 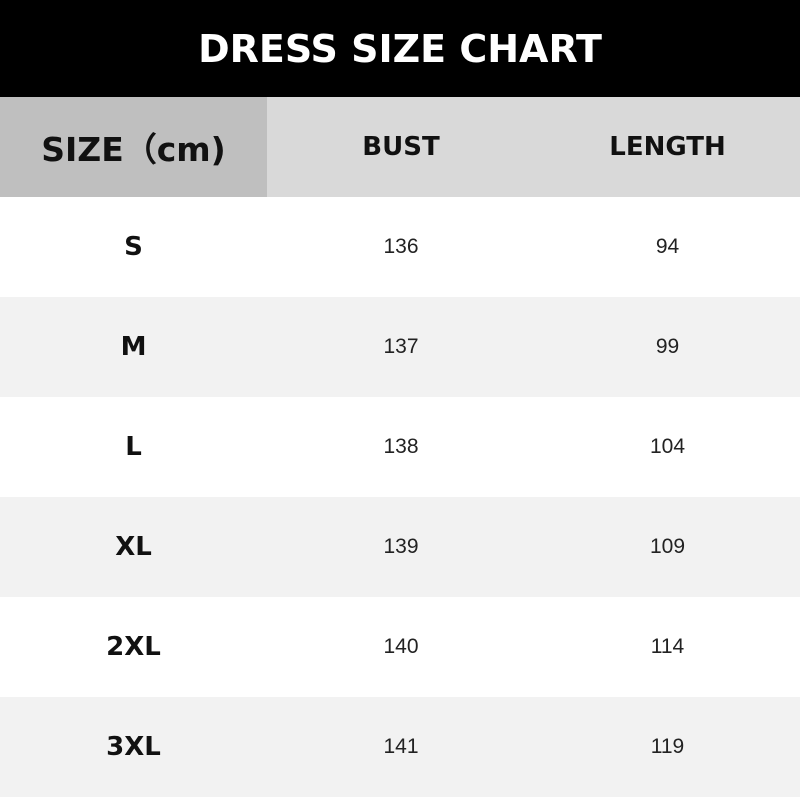 I want to click on cell-size: XL, so click(x=133, y=547).